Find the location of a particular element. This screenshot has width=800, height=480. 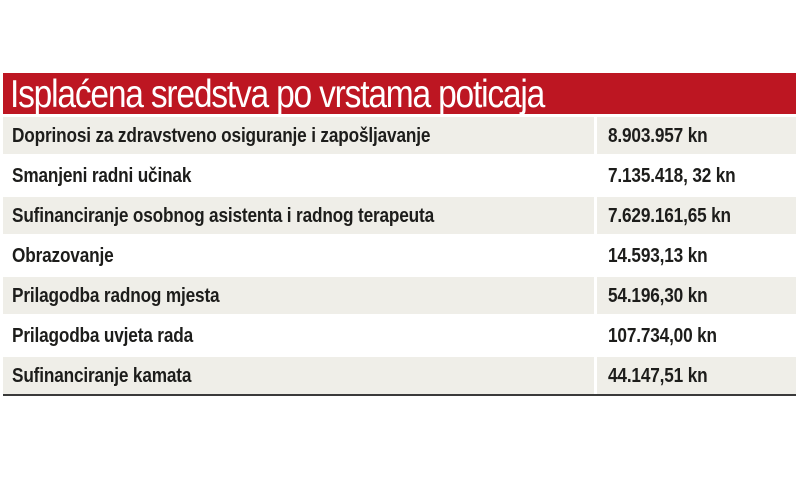

incentive-name-cell: Smanjeni radni učinak is located at coordinates (298, 175).